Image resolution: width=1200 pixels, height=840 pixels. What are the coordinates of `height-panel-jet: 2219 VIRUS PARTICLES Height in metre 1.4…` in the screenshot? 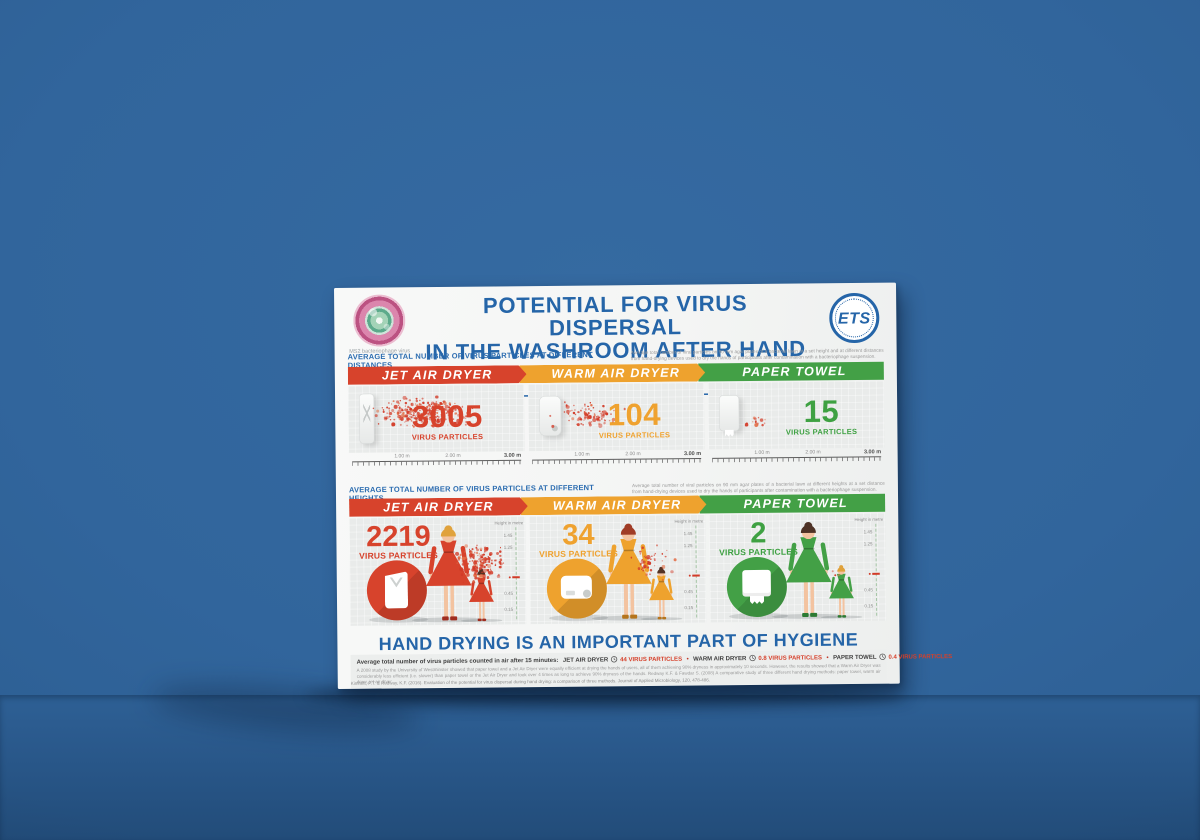 It's located at (438, 571).